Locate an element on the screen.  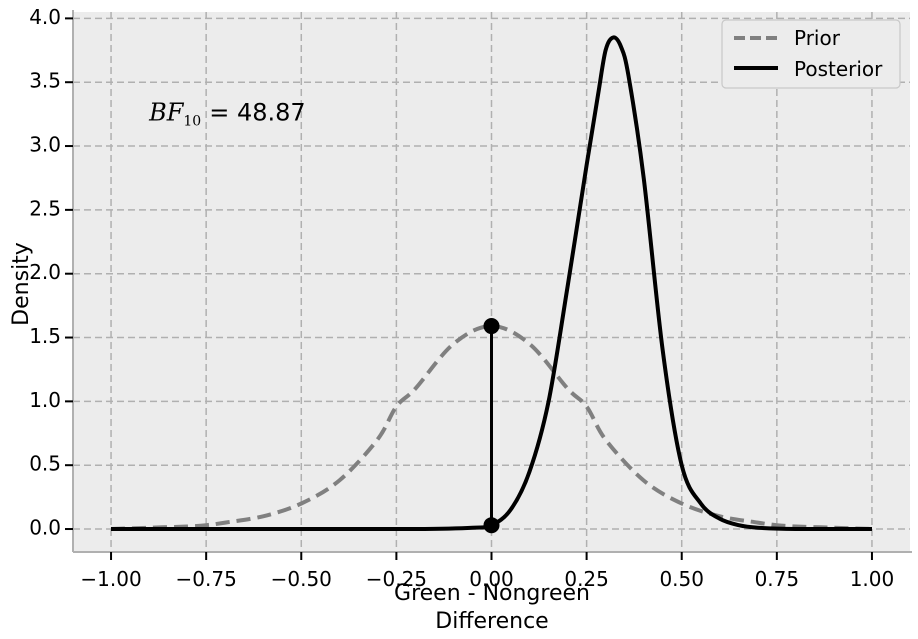
x-tick-label: −0.50 is located at coordinates (301, 579).